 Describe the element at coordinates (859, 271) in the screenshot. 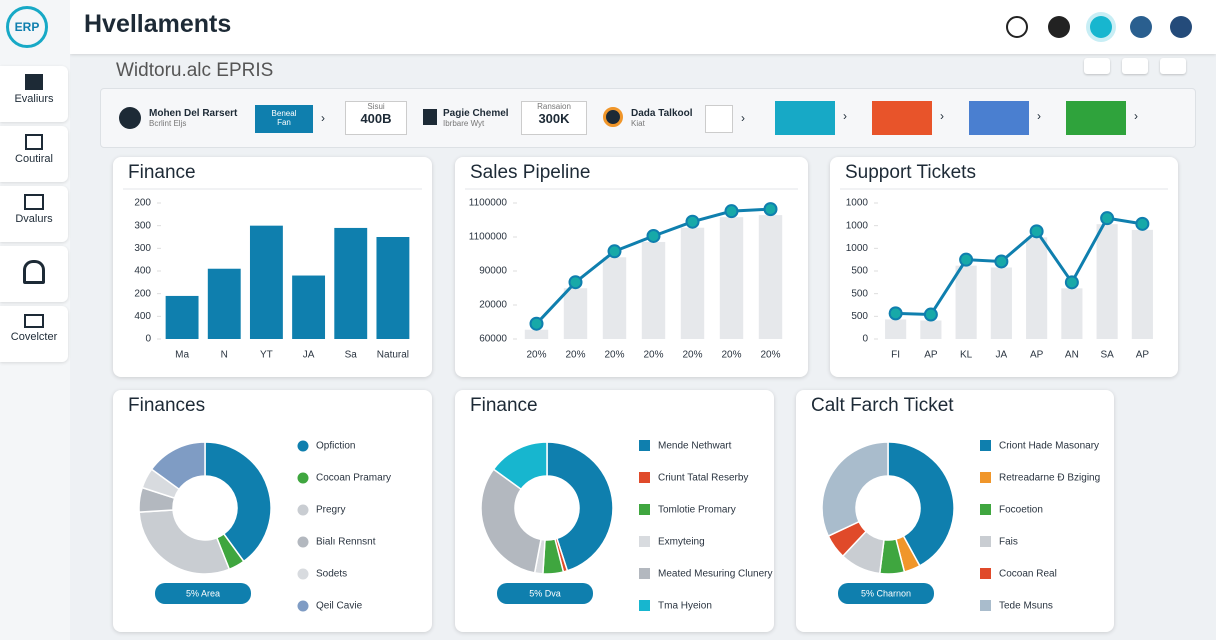

I see `y-tick-label: 500` at that location.